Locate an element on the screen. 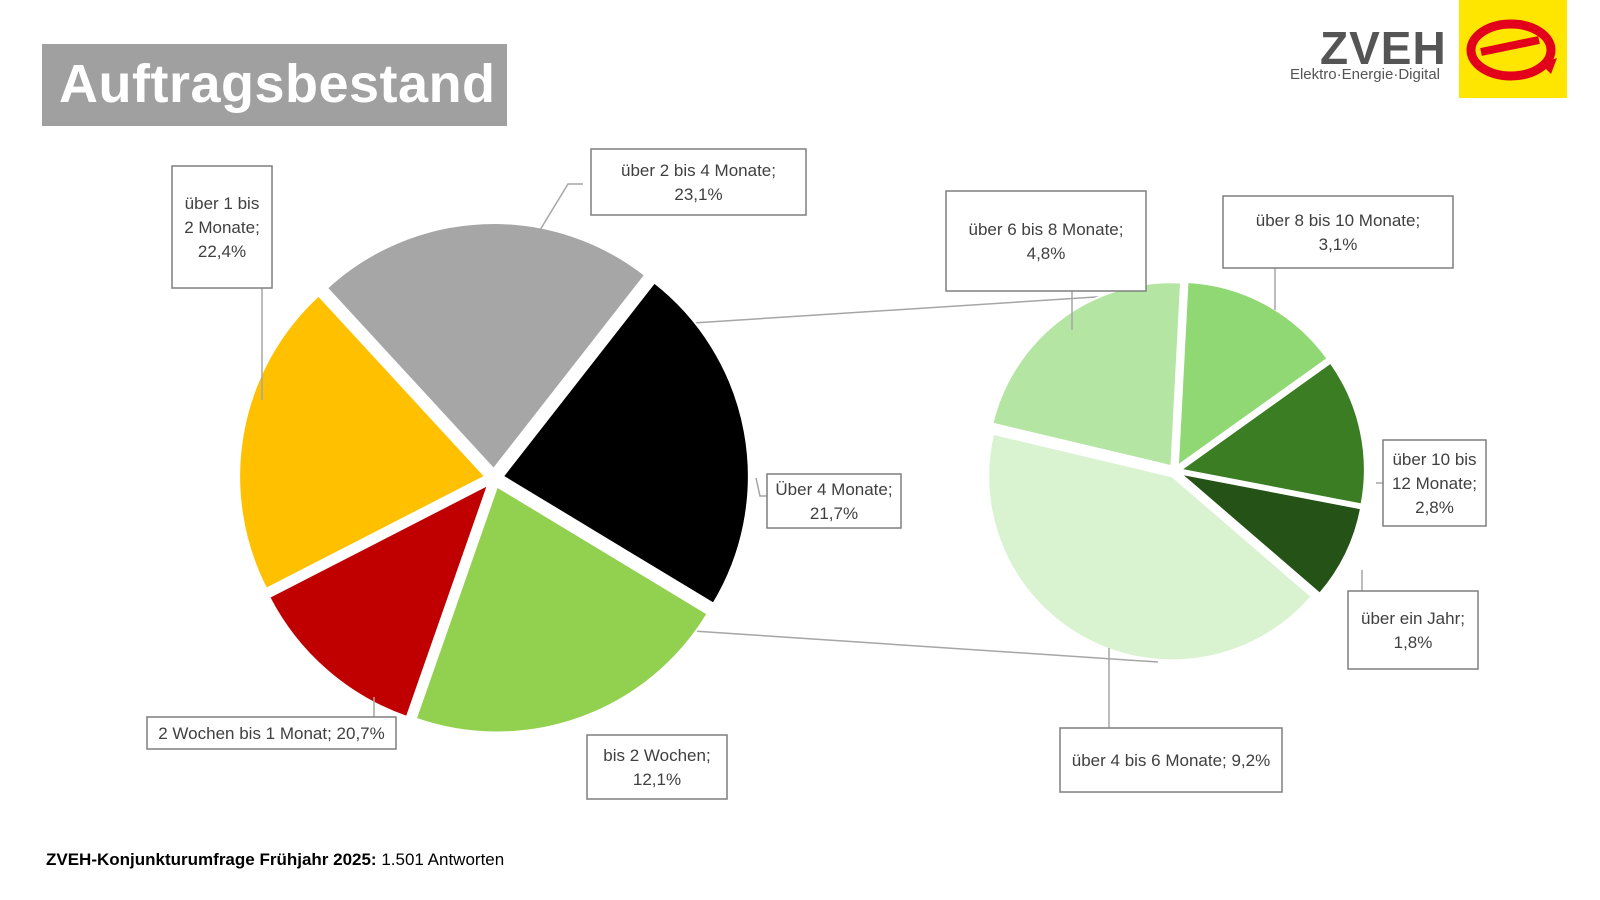 The image size is (1600, 900). secondary-label-über-6-bis-8-monate: über 6 bis 8 Monate; 4,8% is located at coordinates (1046, 241).